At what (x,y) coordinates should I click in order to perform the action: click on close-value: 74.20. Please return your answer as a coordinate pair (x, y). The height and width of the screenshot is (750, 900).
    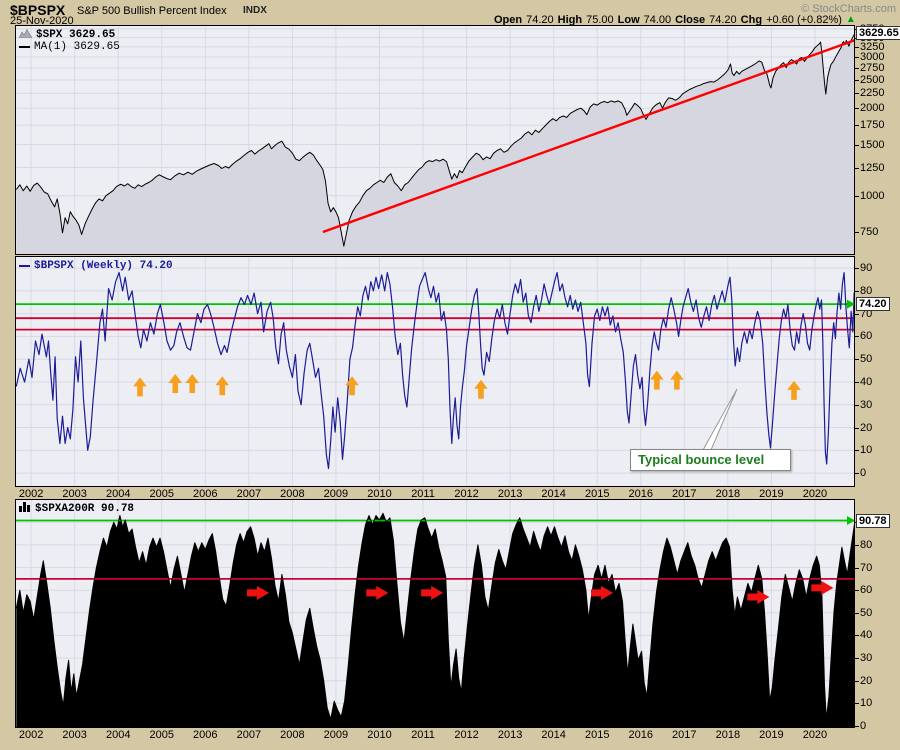
    Looking at the image, I should click on (723, 20).